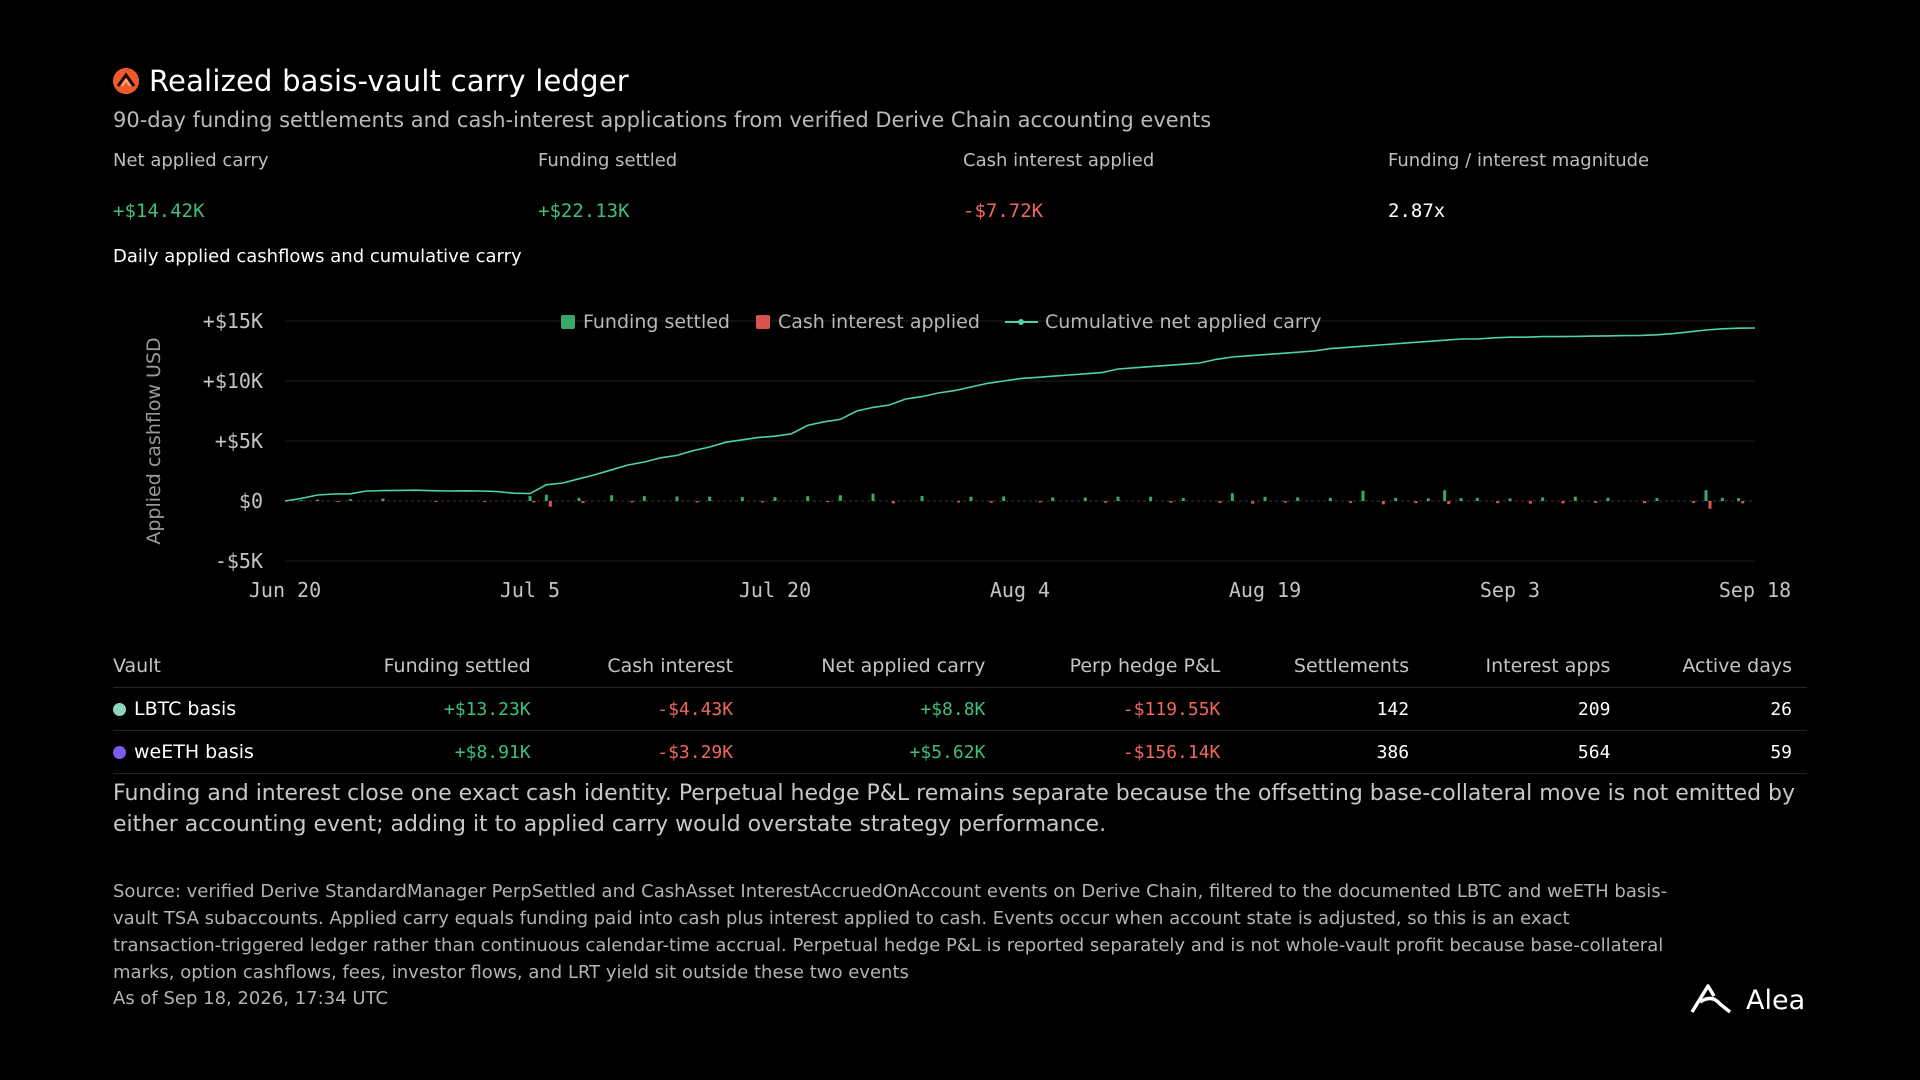  What do you see at coordinates (430, 666) in the screenshot?
I see `col-funding: Funding settled` at bounding box center [430, 666].